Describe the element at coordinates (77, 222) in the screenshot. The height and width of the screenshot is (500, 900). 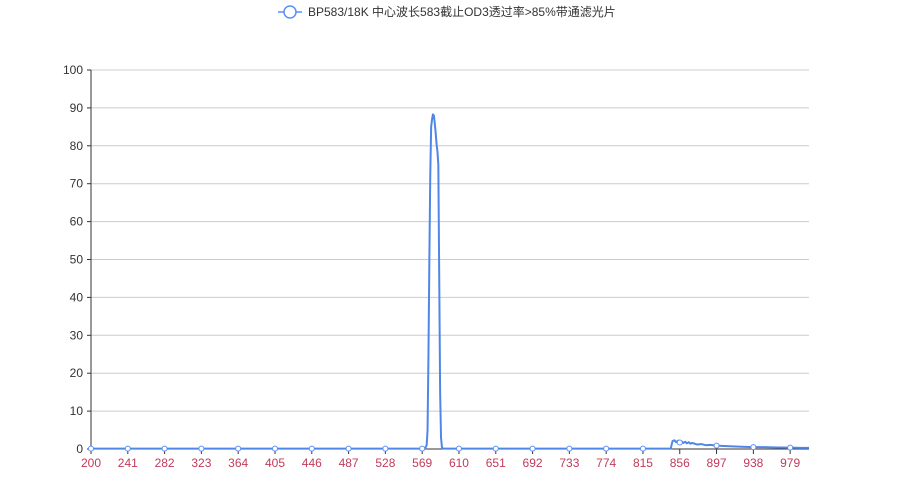
I see `y-tick-label: 60` at that location.